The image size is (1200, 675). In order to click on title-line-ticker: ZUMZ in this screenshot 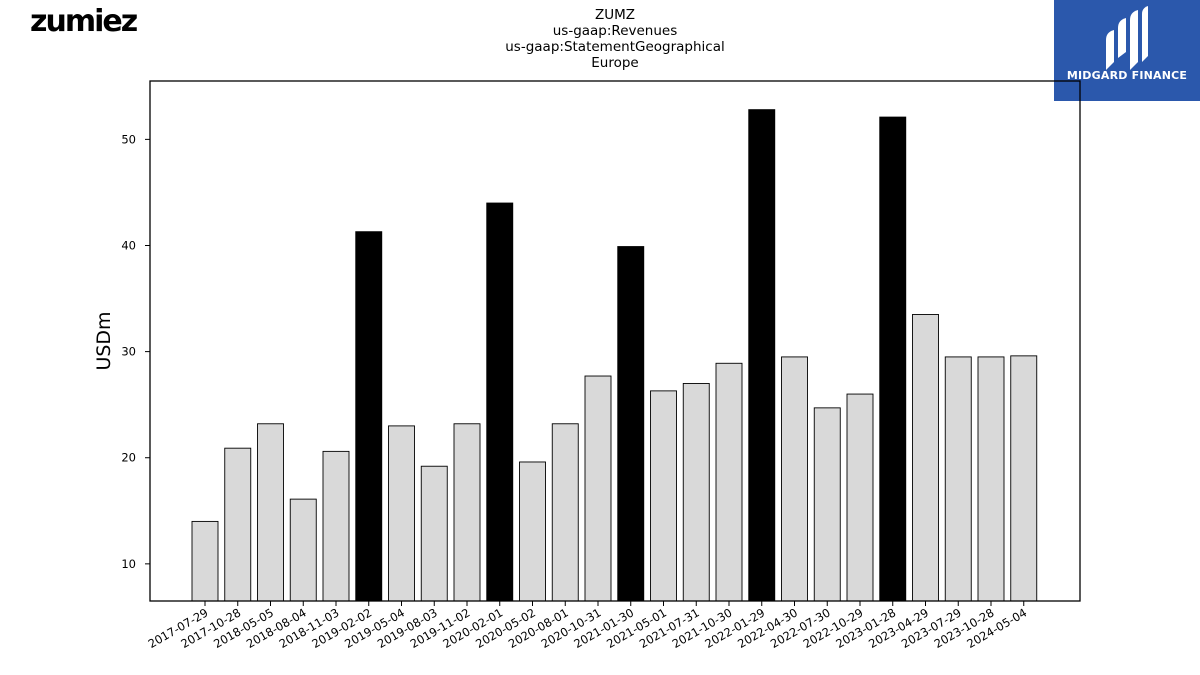, I will do `click(615, 15)`.